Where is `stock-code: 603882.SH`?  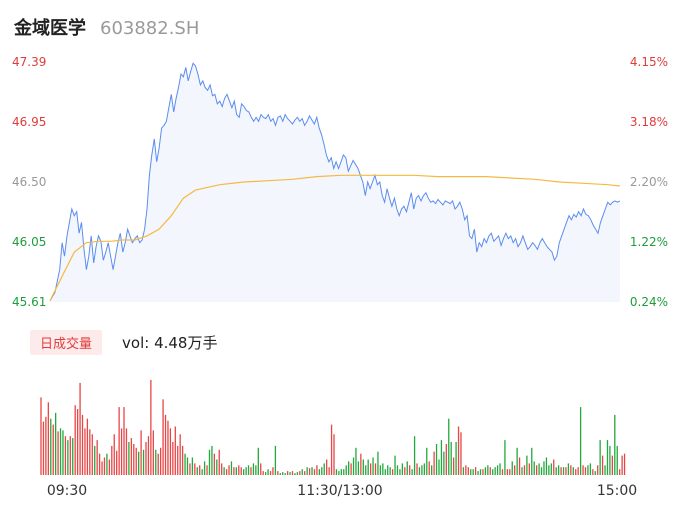 stock-code: 603882.SH is located at coordinates (150, 28).